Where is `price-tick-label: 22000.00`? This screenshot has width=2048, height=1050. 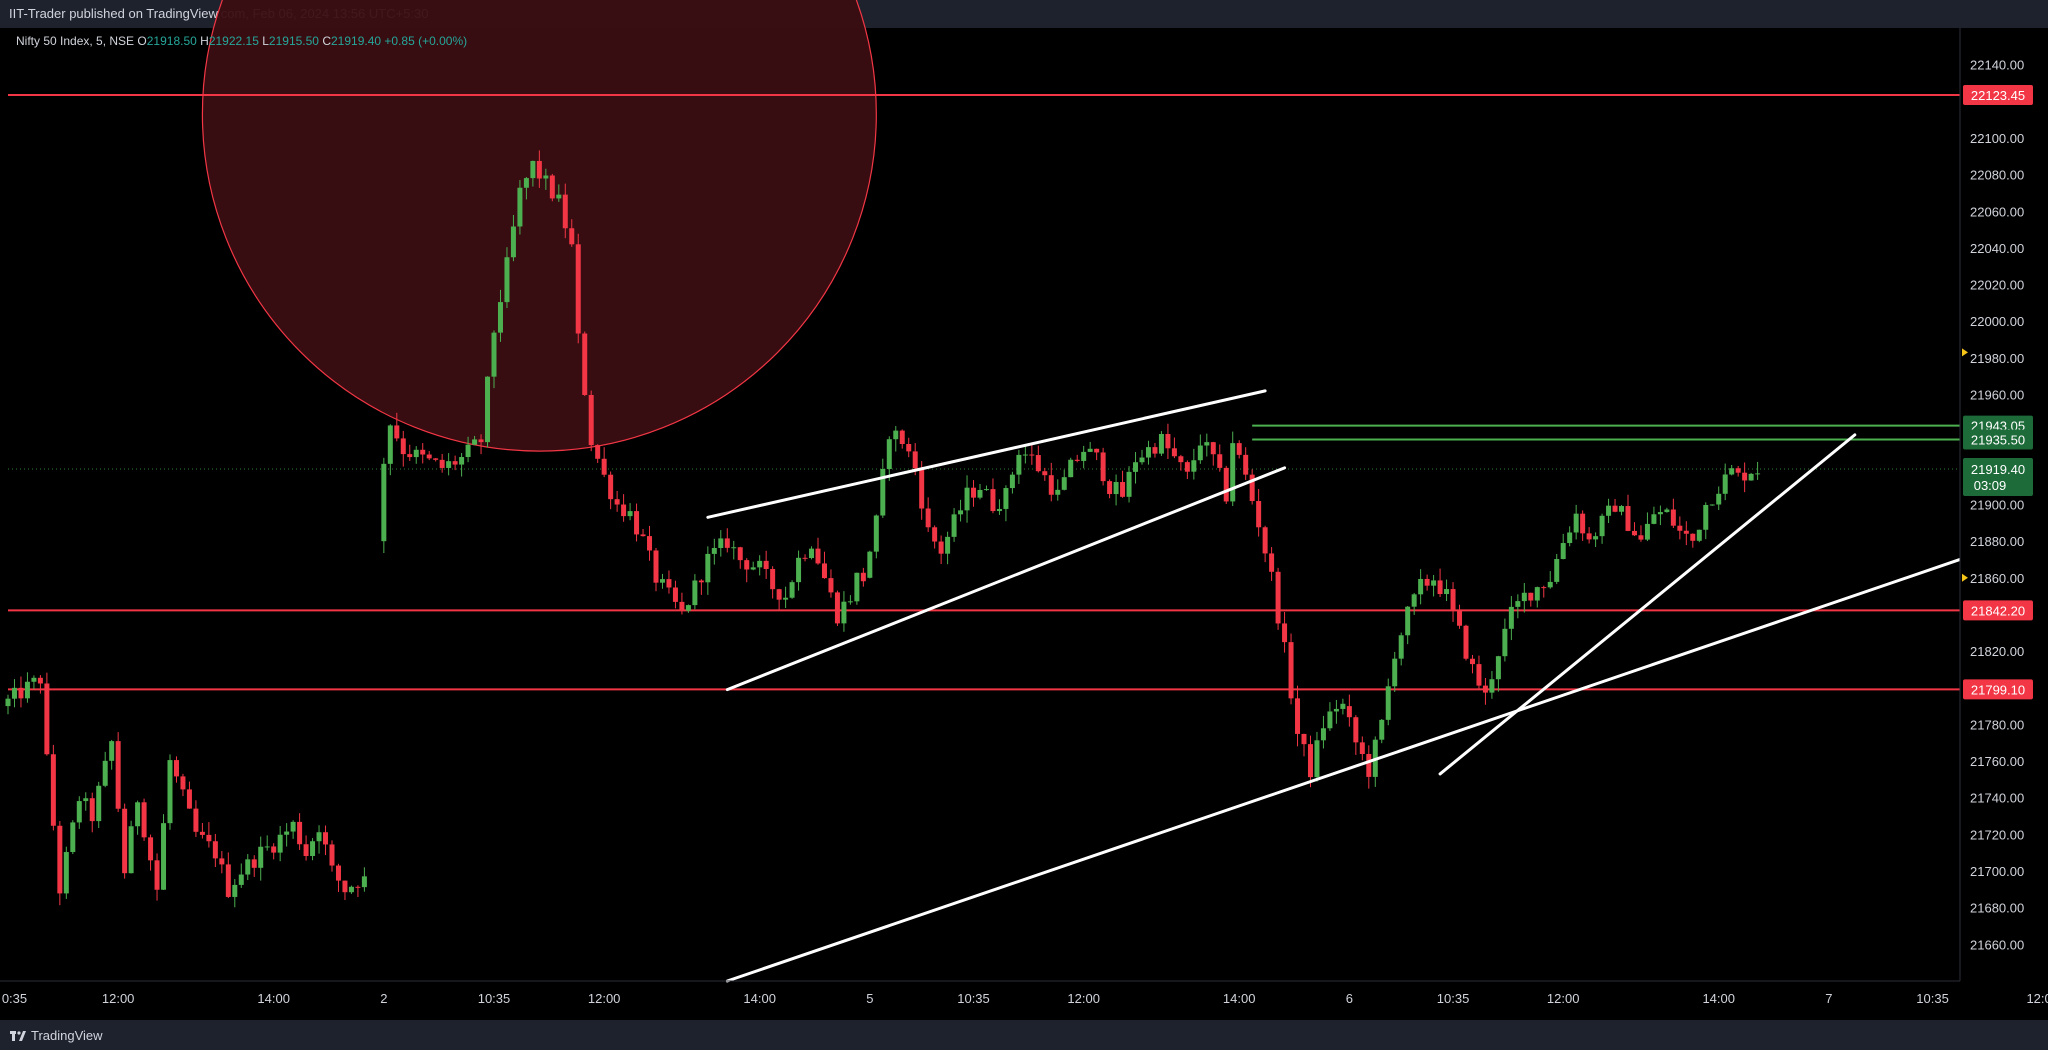
price-tick-label: 22000.00 is located at coordinates (1997, 321).